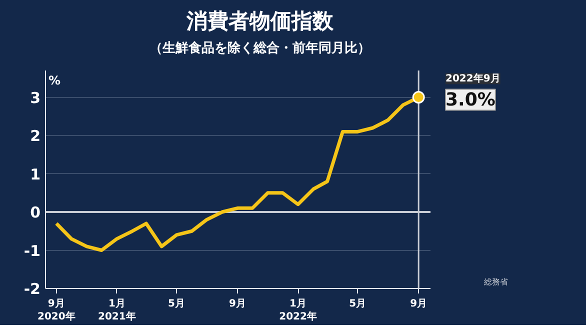  I want to click on y-tick-label: -2, so click(32, 289).